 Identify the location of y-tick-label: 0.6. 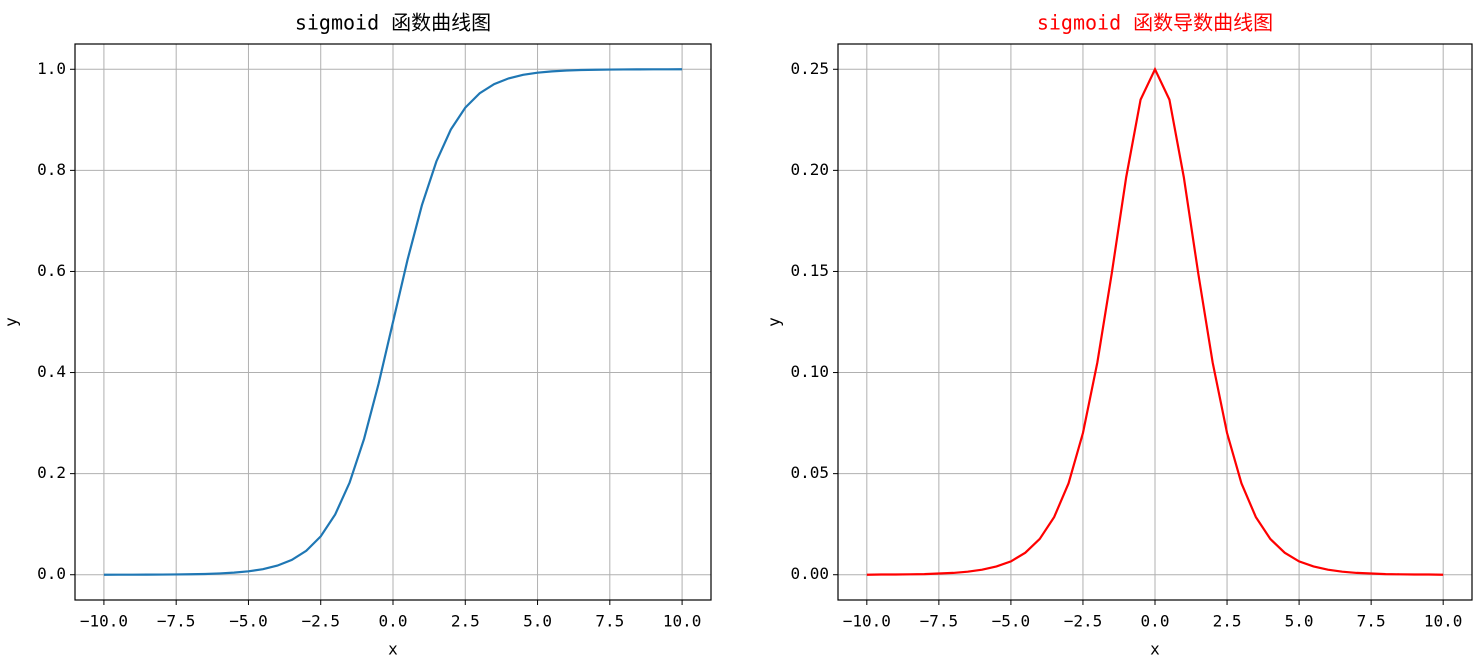
(51, 270).